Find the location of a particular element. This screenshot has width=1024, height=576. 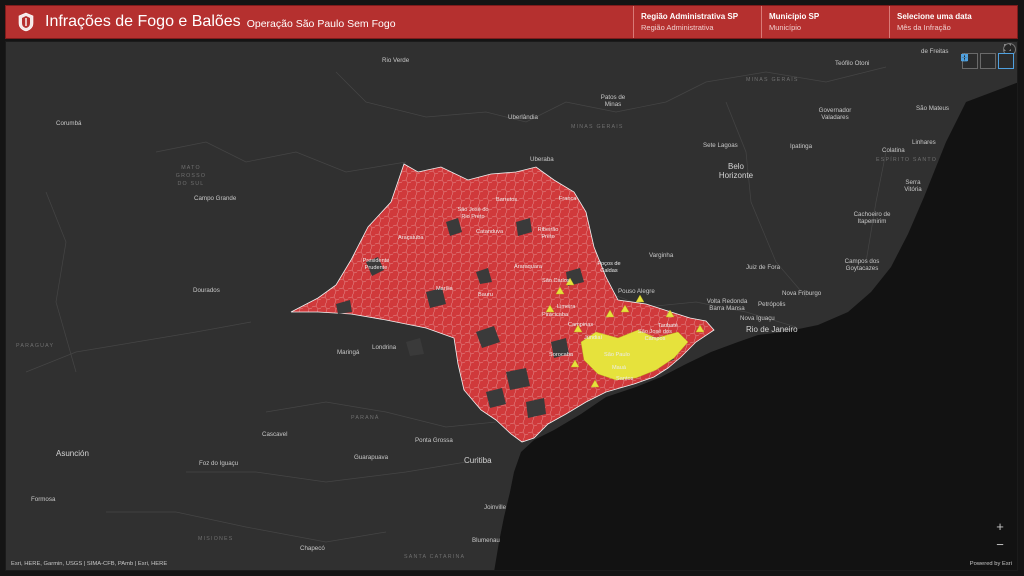

place-label: Ipatinga is located at coordinates (801, 146).